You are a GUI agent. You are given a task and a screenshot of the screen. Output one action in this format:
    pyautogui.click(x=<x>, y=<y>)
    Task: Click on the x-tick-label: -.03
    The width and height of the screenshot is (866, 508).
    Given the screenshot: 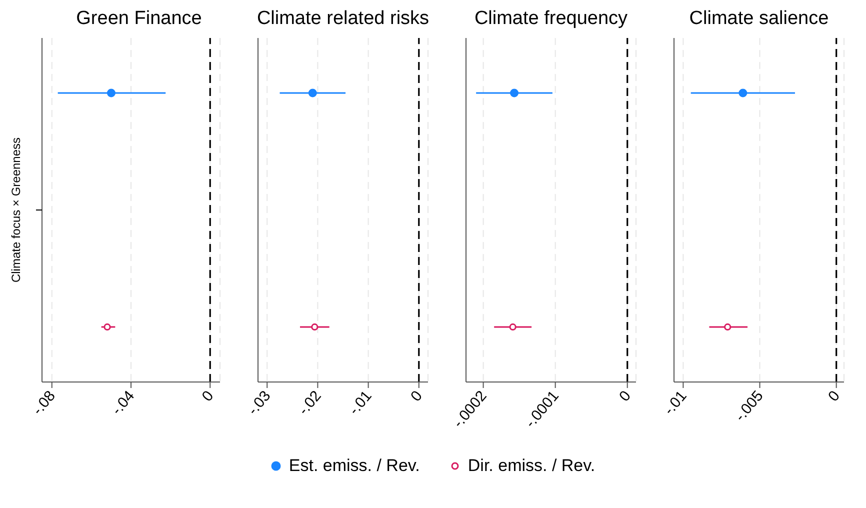 What is the action you would take?
    pyautogui.click(x=259, y=403)
    